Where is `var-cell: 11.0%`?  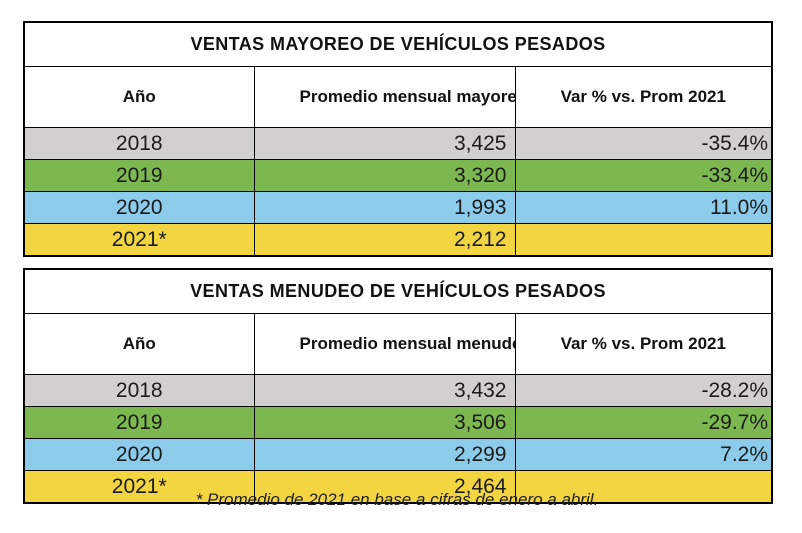
var-cell: 11.0% is located at coordinates (643, 207).